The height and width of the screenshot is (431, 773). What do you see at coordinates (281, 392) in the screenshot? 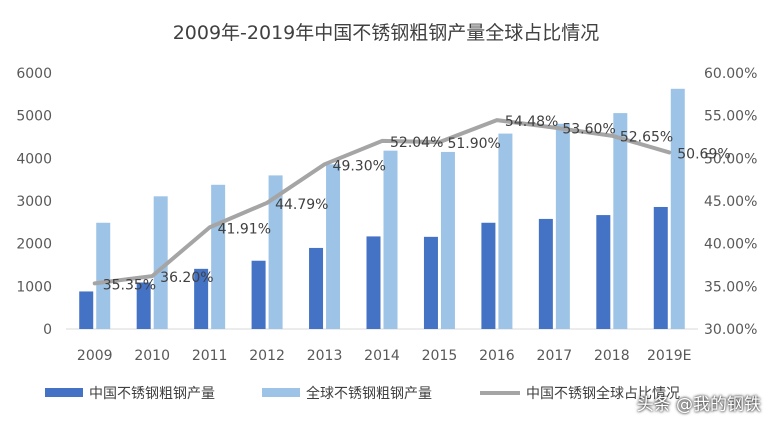
I see `legend-swatch-global-production` at bounding box center [281, 392].